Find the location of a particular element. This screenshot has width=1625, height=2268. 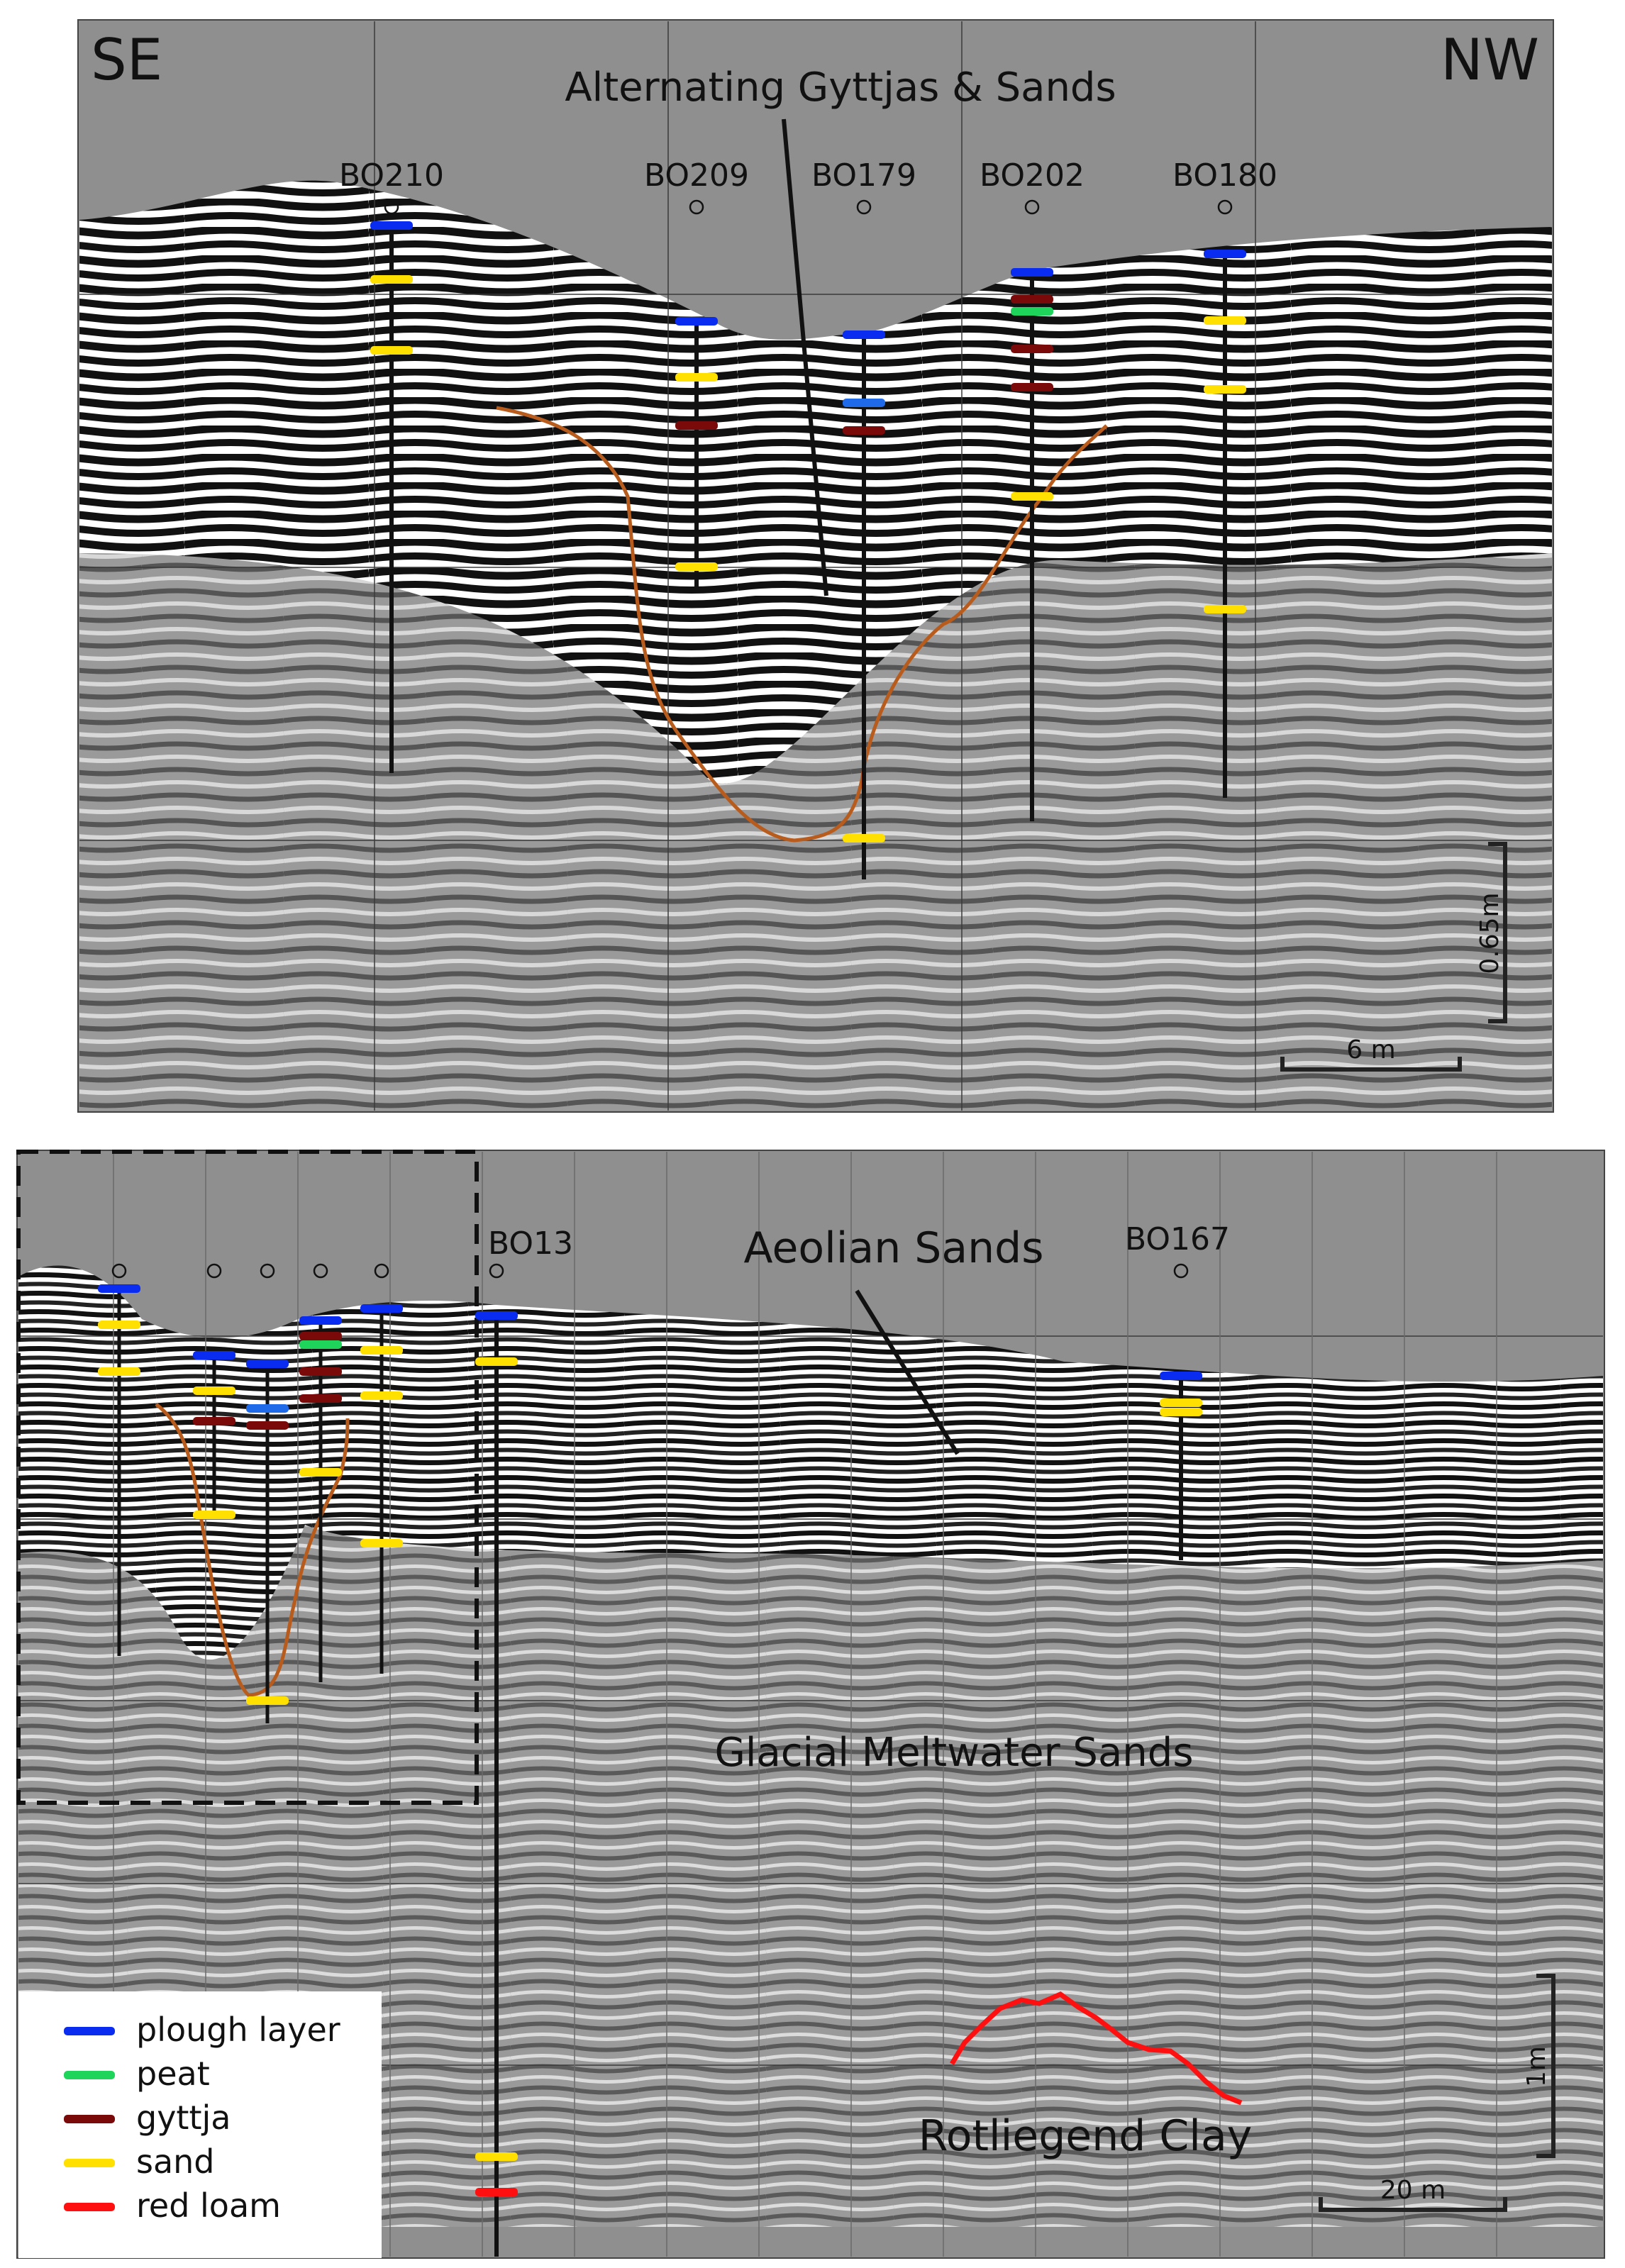

legend-label: red loam is located at coordinates (208, 2205).